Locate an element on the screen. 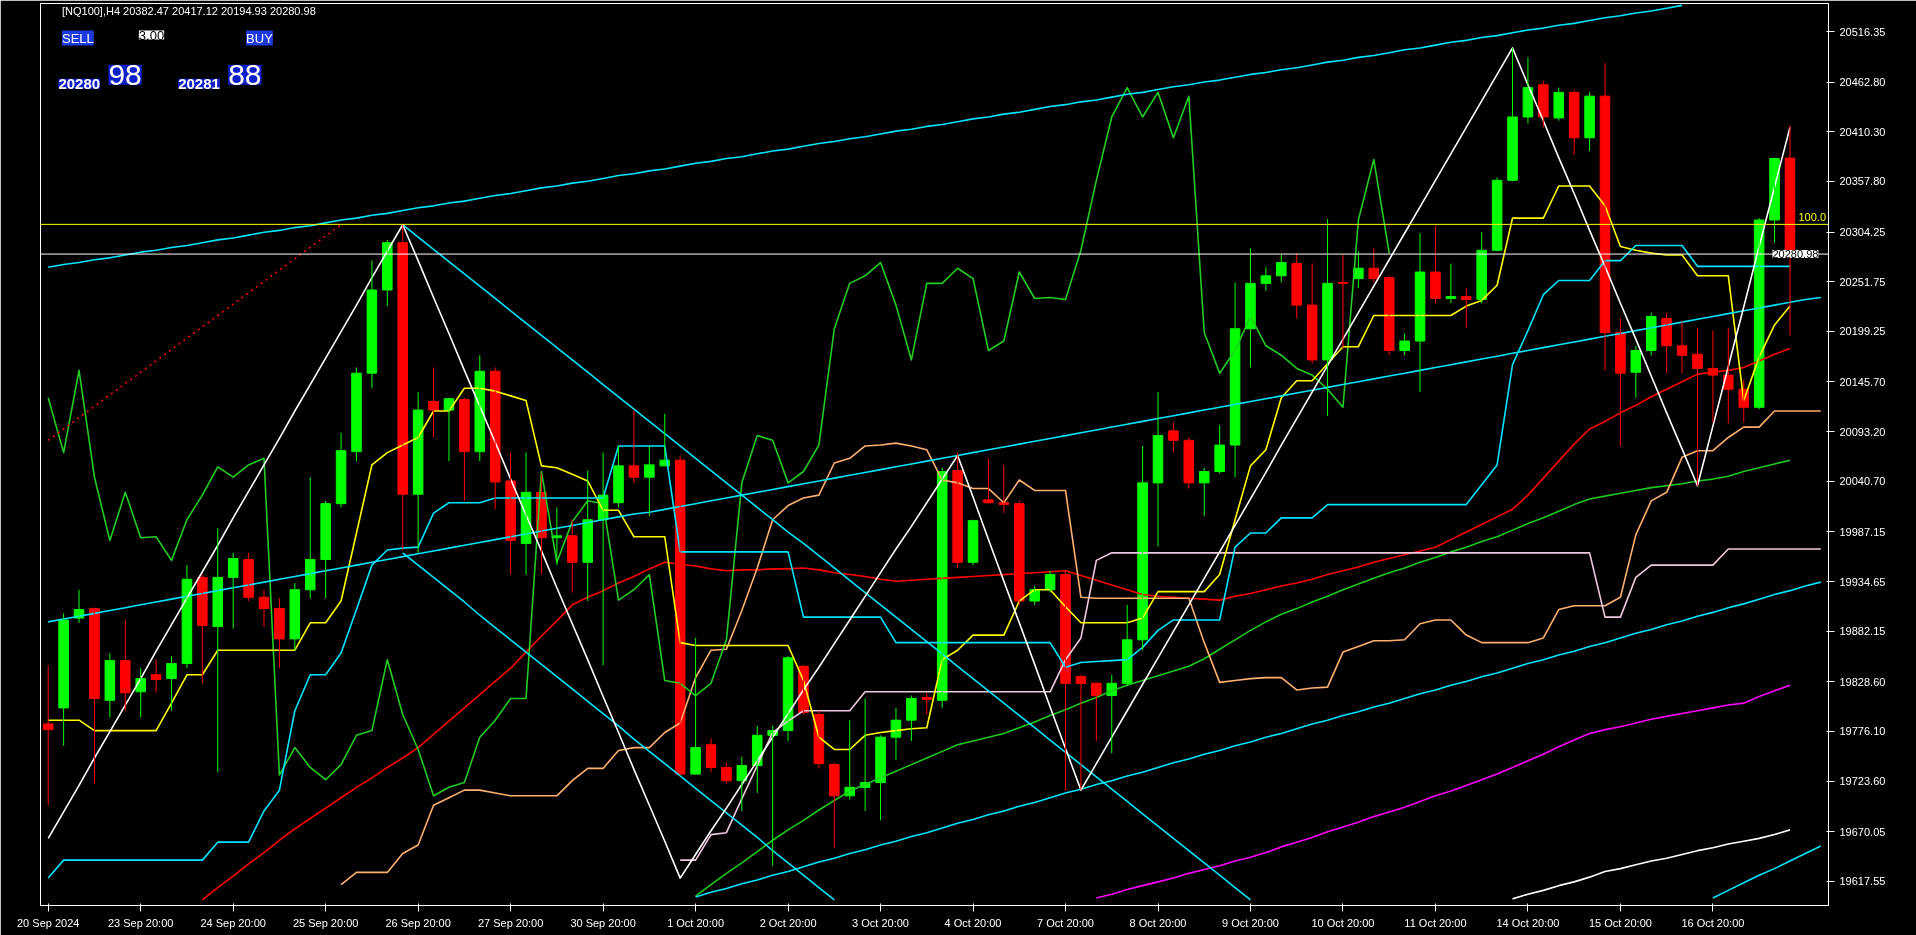 Image resolution: width=1916 pixels, height=935 pixels. x-tick-label: 3 Oct 20:00 is located at coordinates (880, 922).